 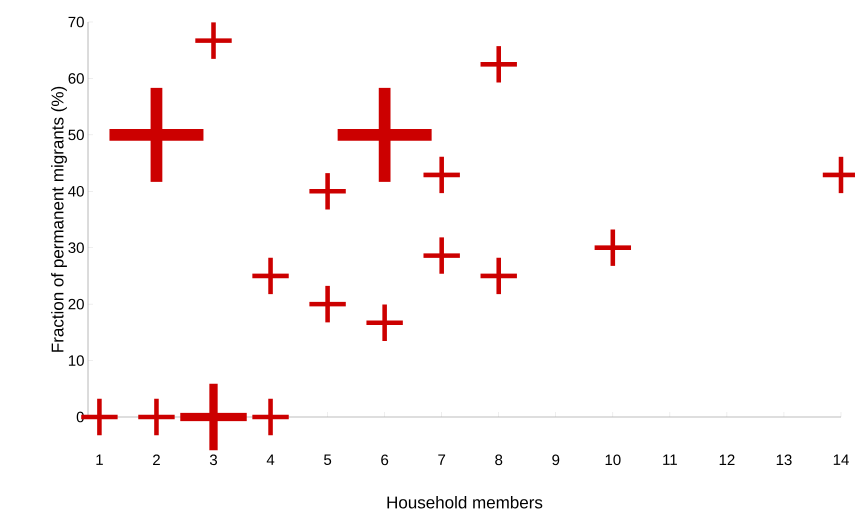 What do you see at coordinates (784, 460) in the screenshot?
I see `x-tick-label: 13` at bounding box center [784, 460].